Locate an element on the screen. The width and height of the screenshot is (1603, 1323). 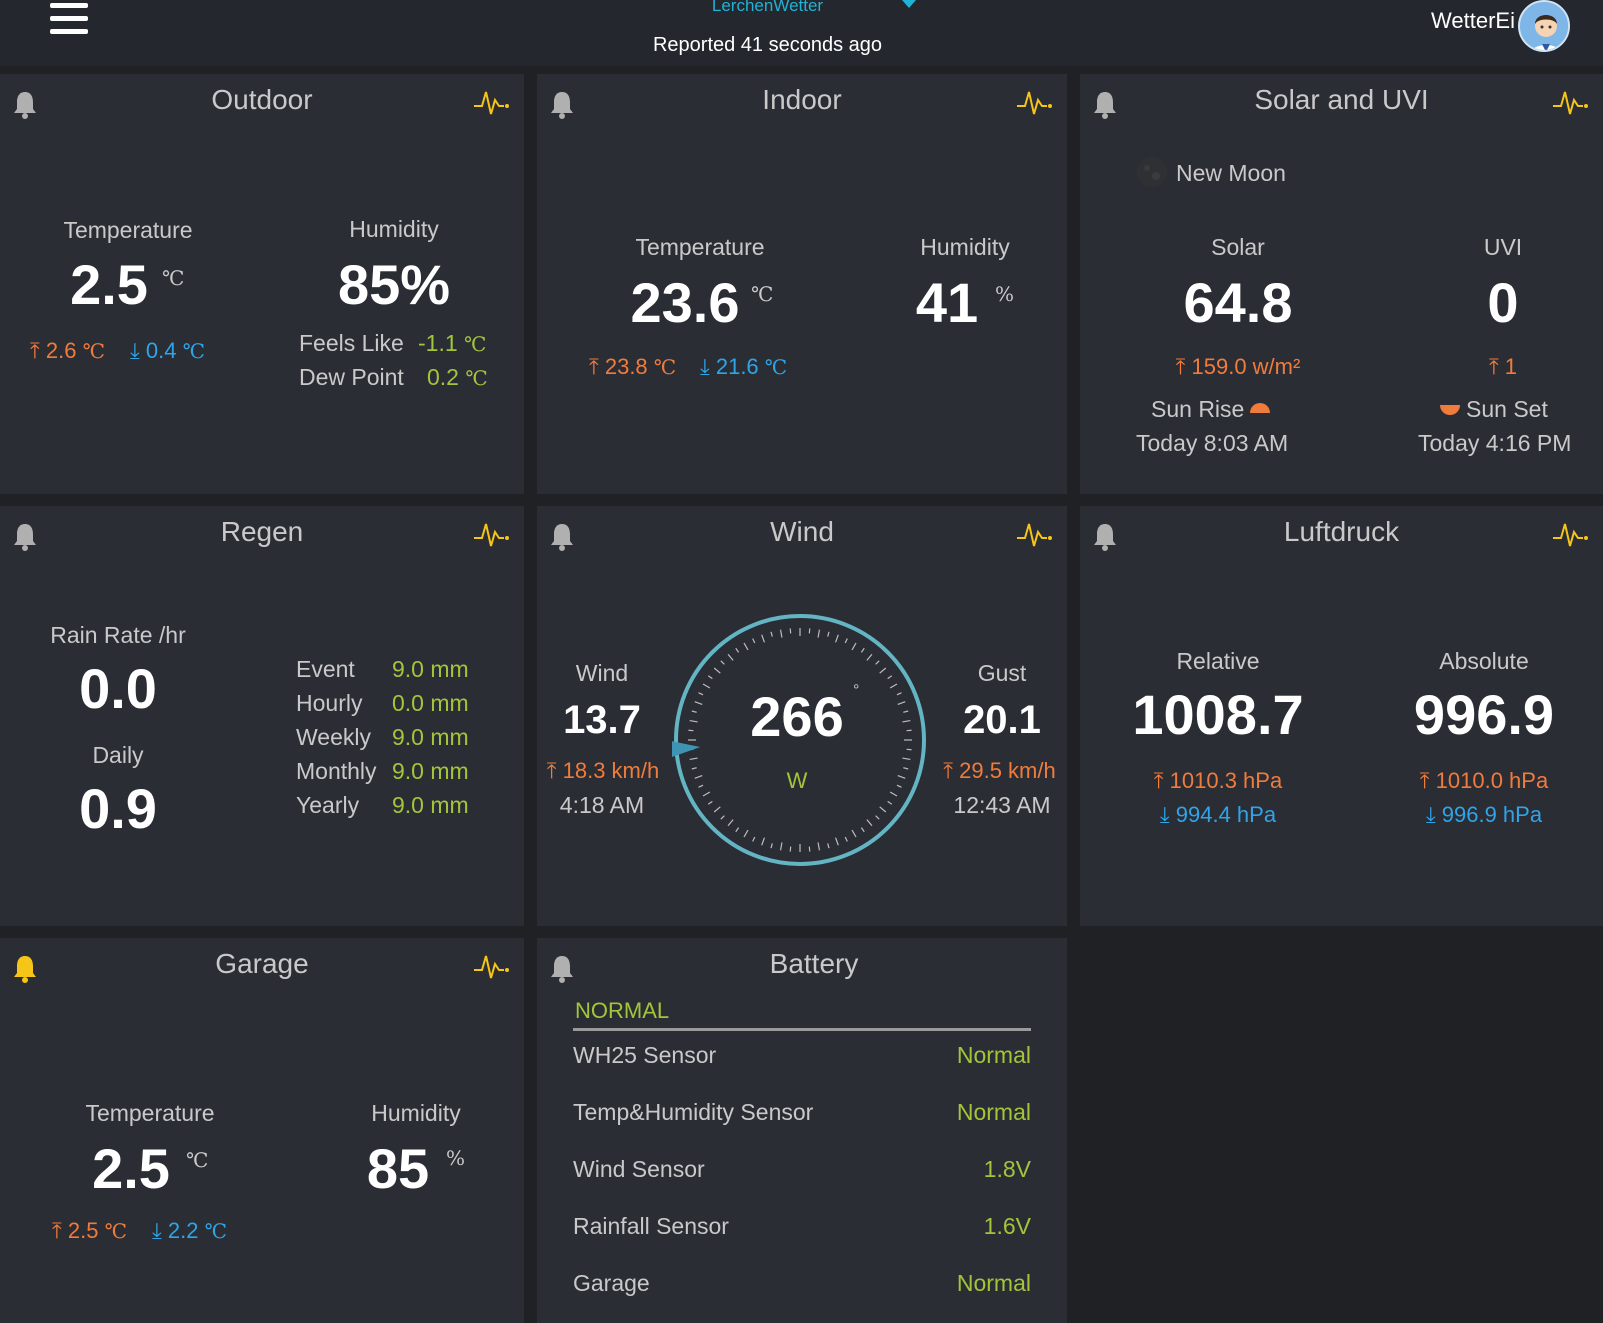
yearly-value: 9.0 mm is located at coordinates (430, 805).